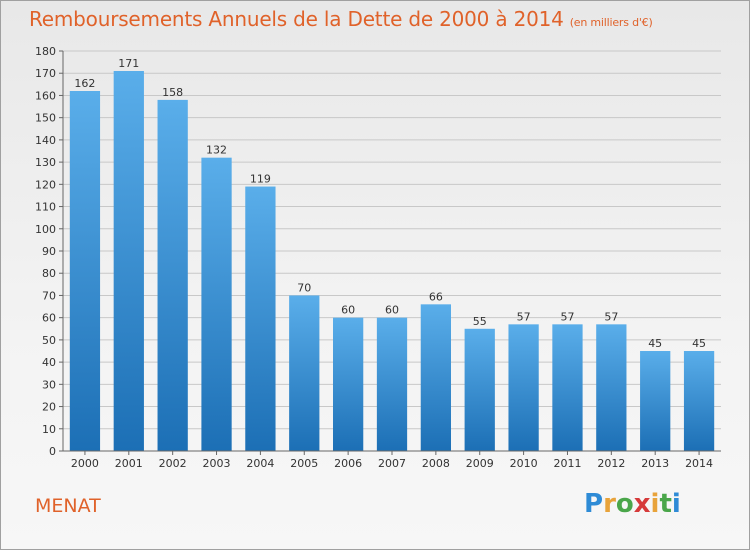  Describe the element at coordinates (129, 463) in the screenshot. I see `x-tick-label-2001: 2001` at that location.